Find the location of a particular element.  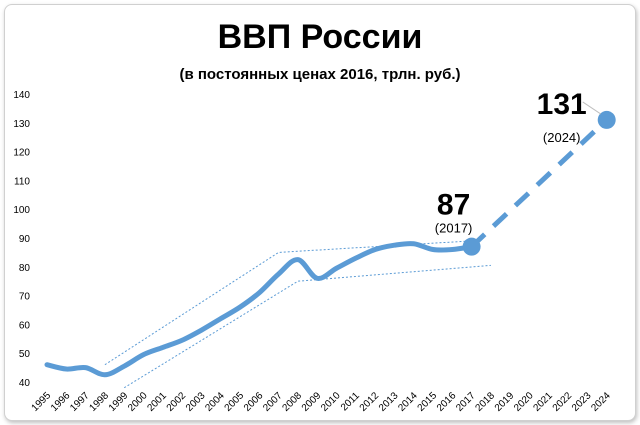

x-tick-label: 2003 is located at coordinates (196, 402).